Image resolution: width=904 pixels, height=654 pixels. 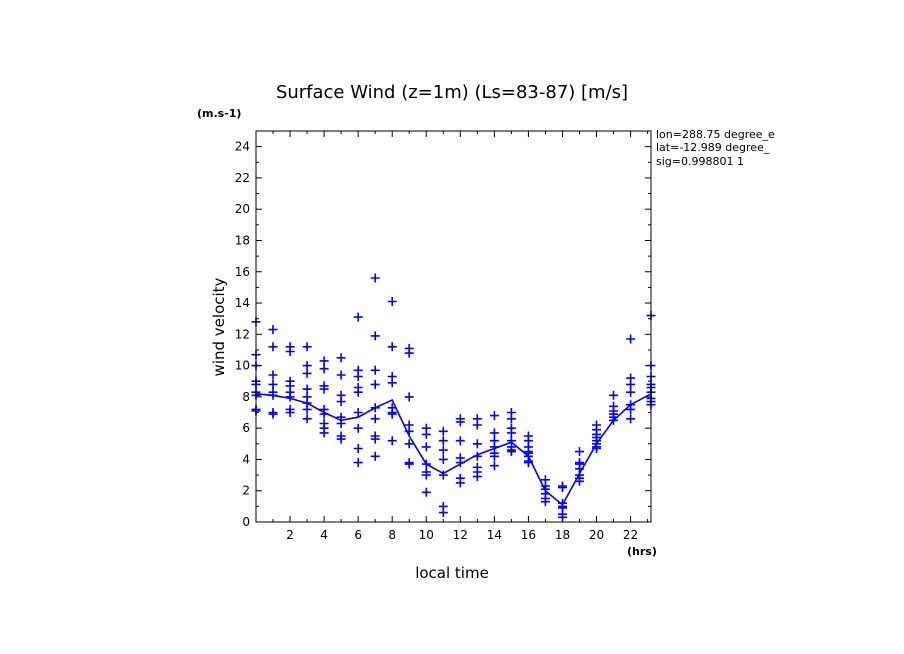 What do you see at coordinates (242, 272) in the screenshot?
I see `y-tick-label: 16` at bounding box center [242, 272].